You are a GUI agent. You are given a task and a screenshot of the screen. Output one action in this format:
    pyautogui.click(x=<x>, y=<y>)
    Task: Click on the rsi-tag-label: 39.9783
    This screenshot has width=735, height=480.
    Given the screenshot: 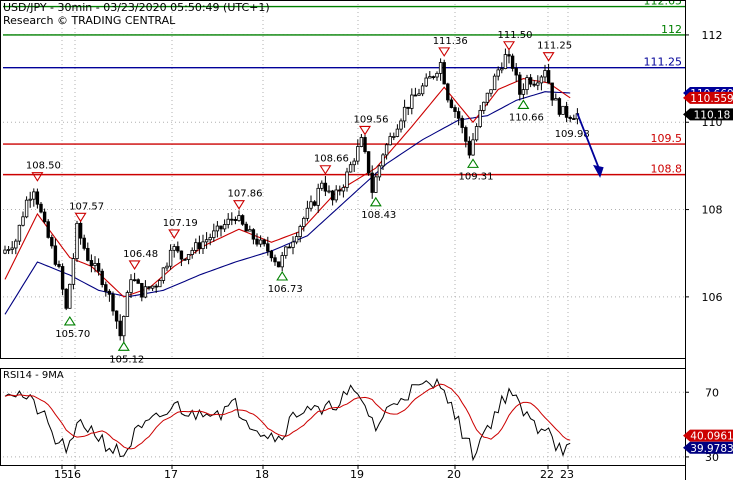 What is the action you would take?
    pyautogui.click(x=711, y=449)
    